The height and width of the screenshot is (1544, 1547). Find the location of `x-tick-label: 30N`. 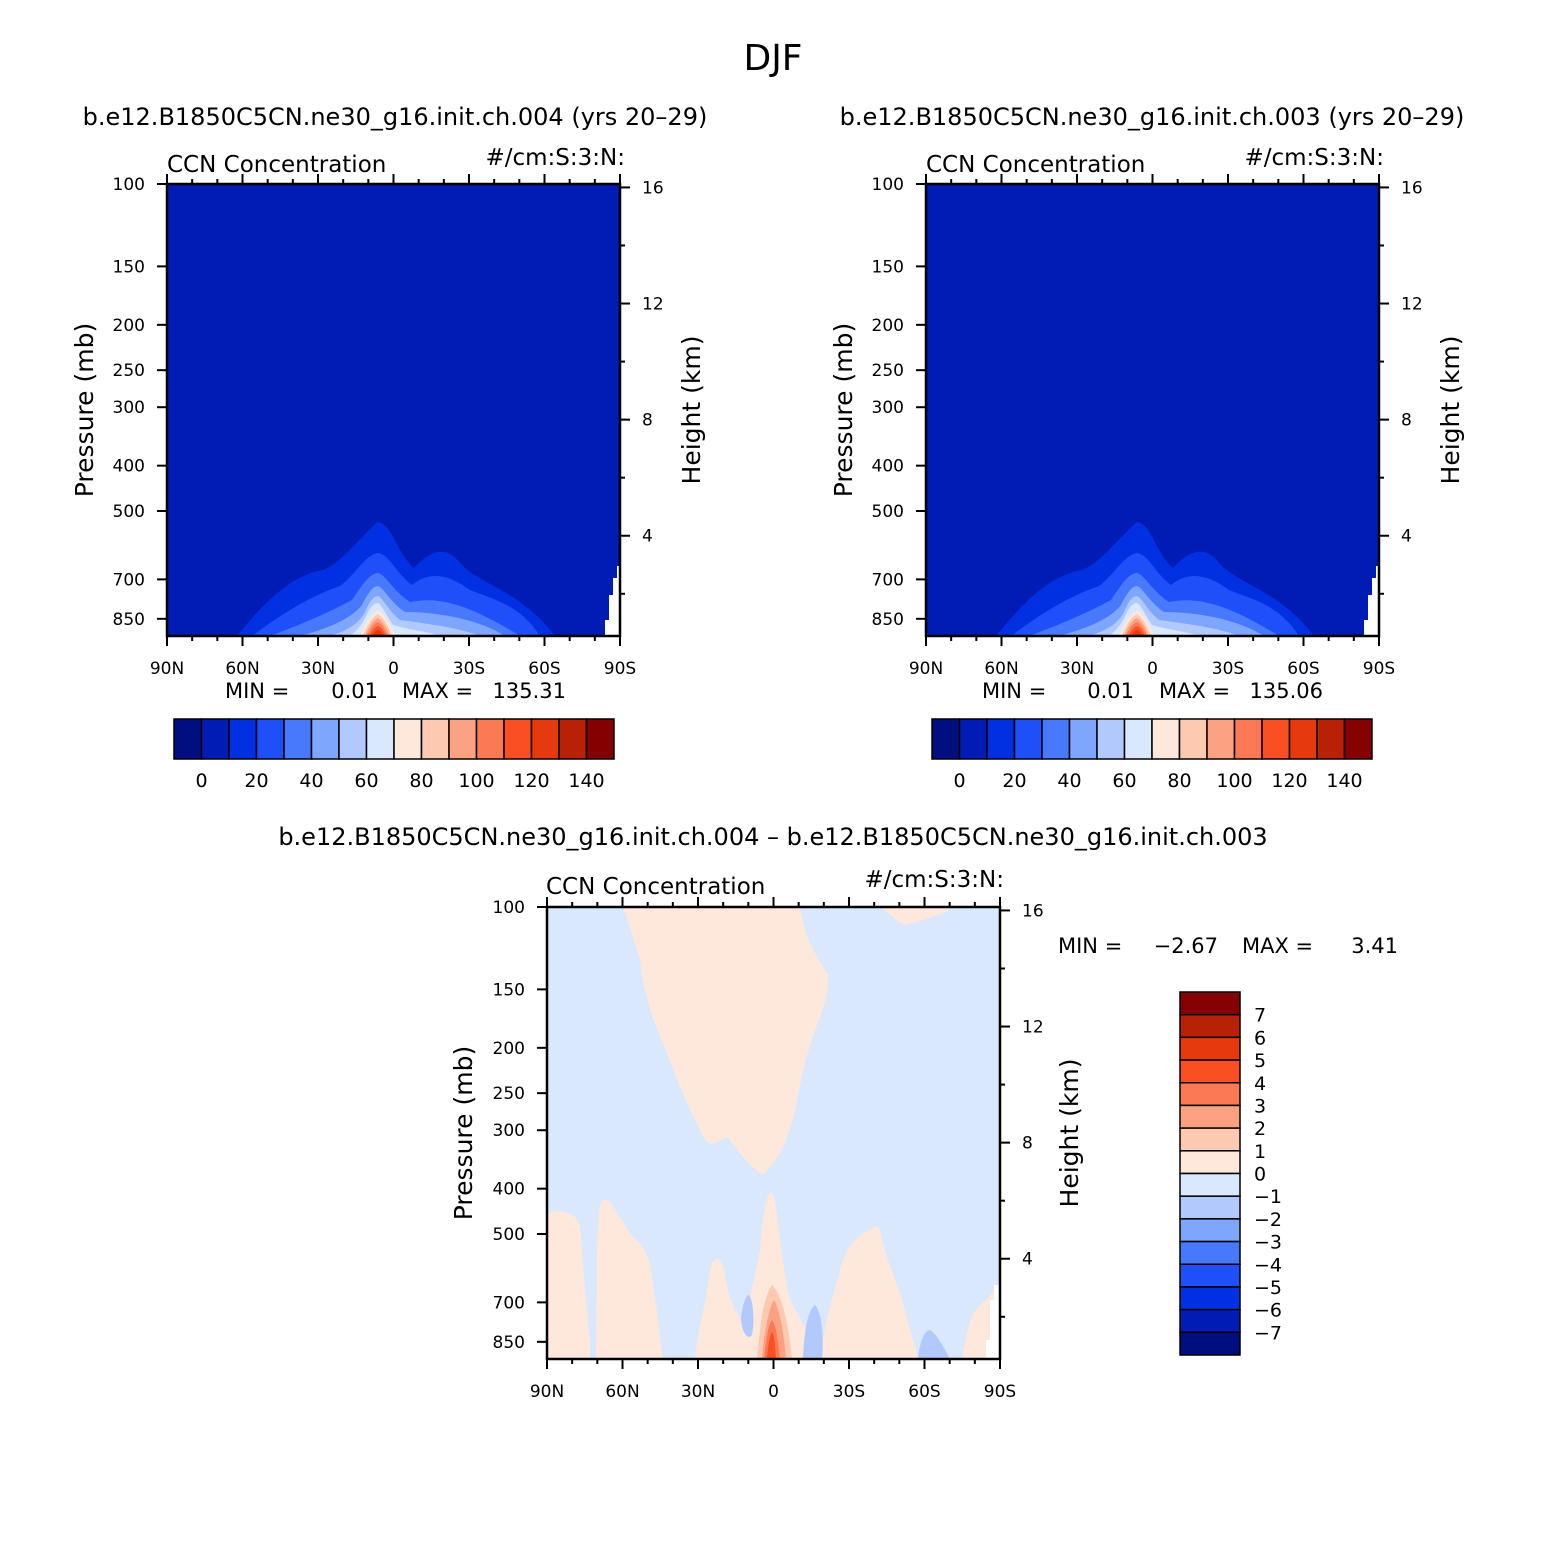

x-tick-label: 30N is located at coordinates (318, 669).